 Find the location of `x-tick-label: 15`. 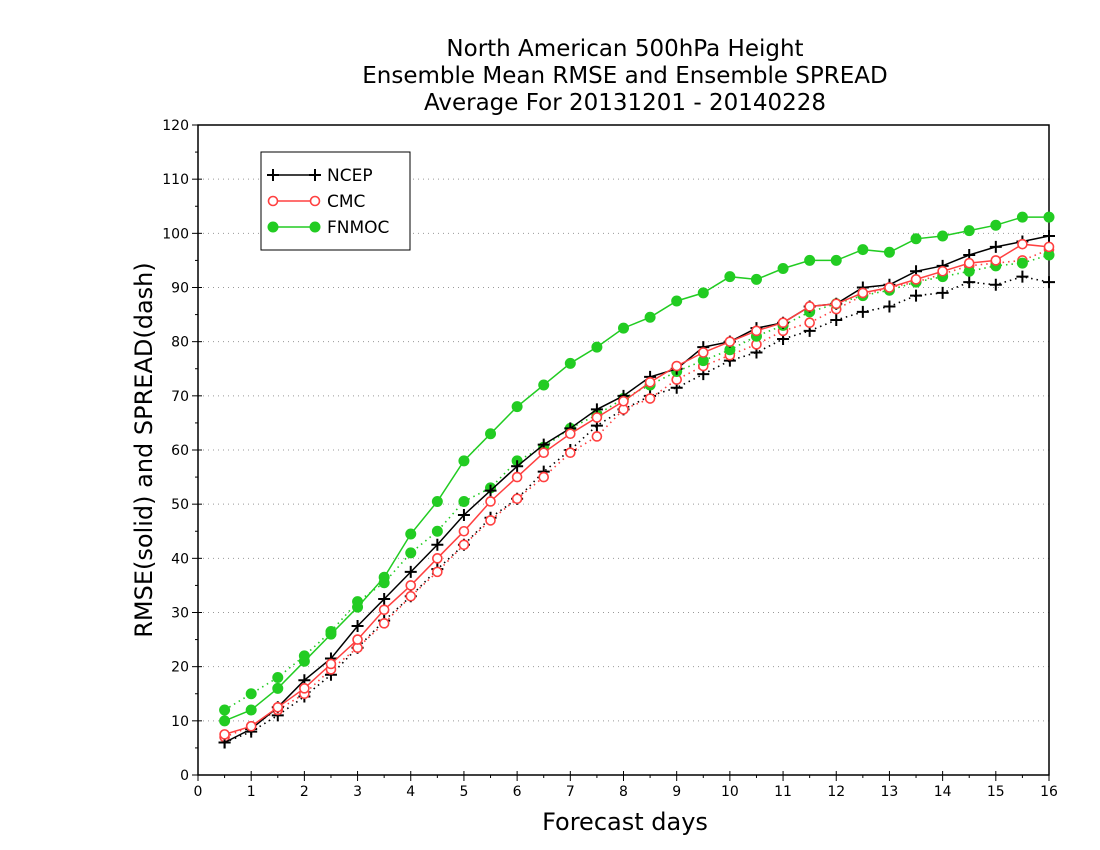

x-tick-label: 15 is located at coordinates (996, 792).